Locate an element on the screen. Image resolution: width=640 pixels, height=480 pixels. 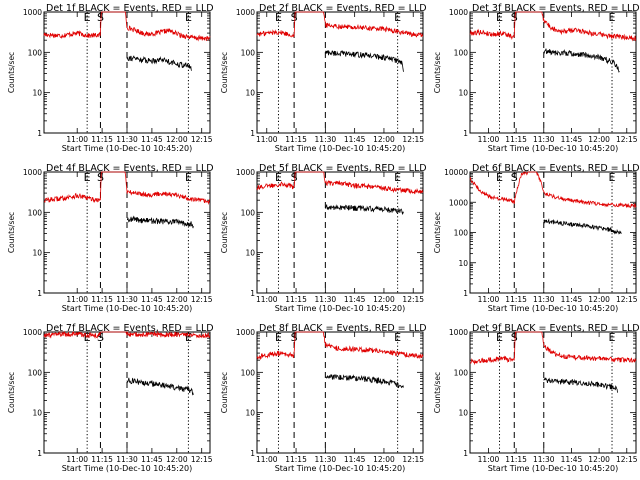
y-tick-label: 10000 is located at coordinates (456, 172).